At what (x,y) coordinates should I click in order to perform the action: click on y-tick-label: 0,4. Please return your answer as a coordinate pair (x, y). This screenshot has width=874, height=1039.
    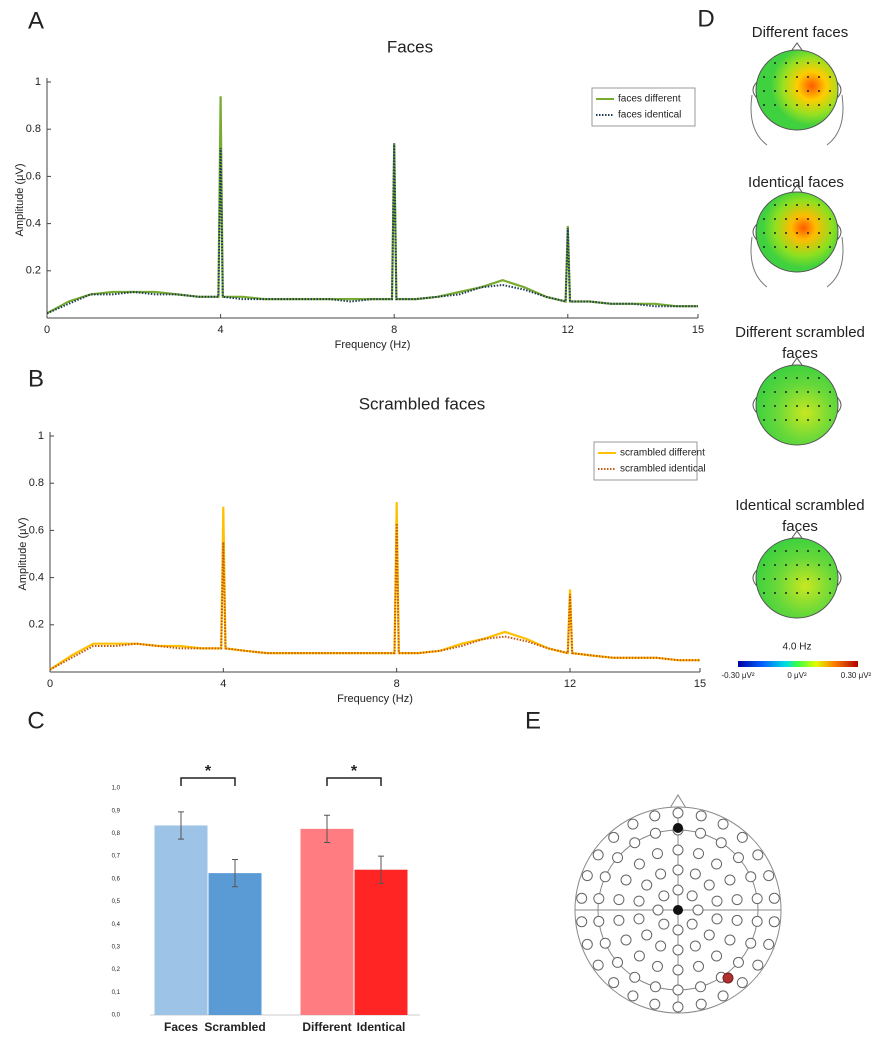
    Looking at the image, I should click on (116, 925).